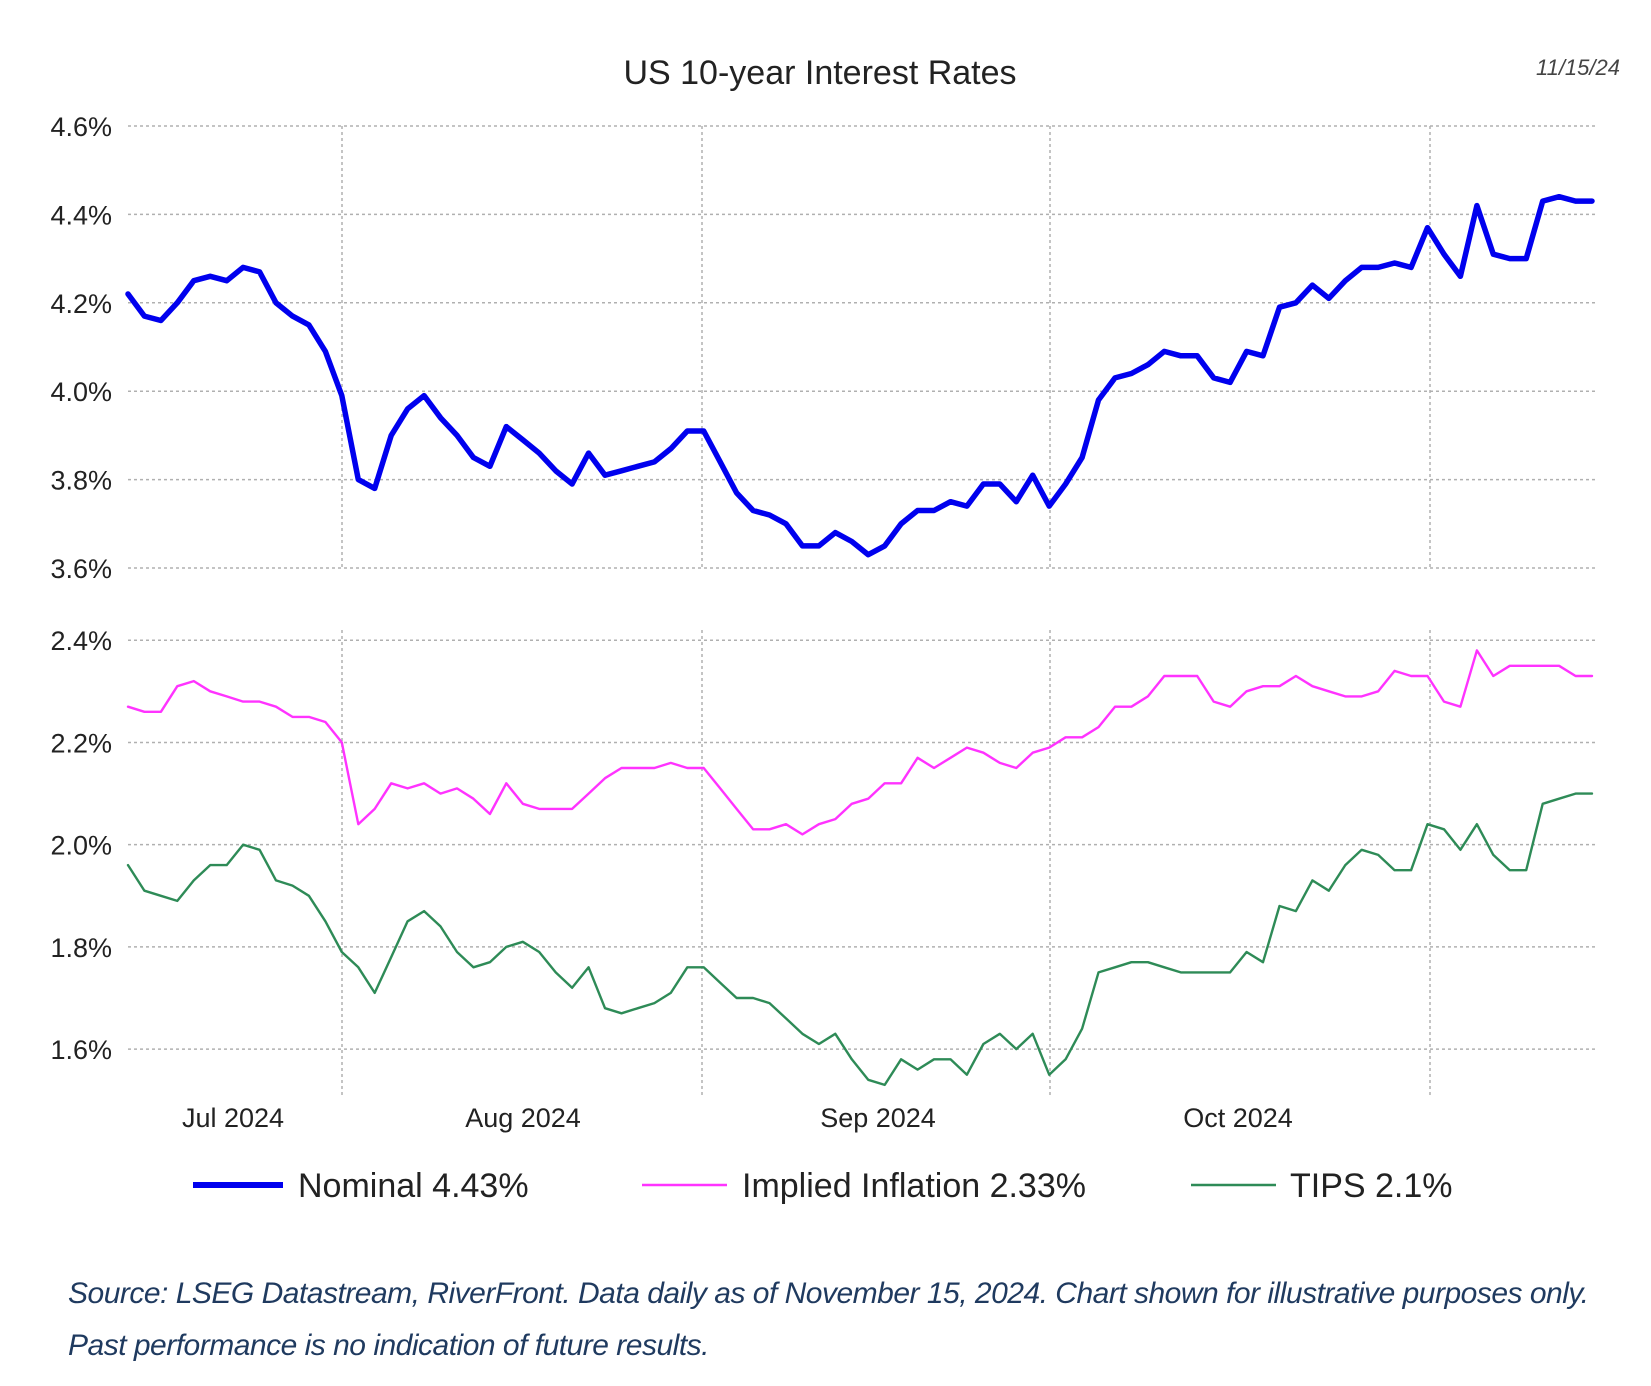 The width and height of the screenshot is (1651, 1386). Describe the element at coordinates (914, 1186) in the screenshot. I see `legend-label: Implied Inflation 2.33%` at that location.